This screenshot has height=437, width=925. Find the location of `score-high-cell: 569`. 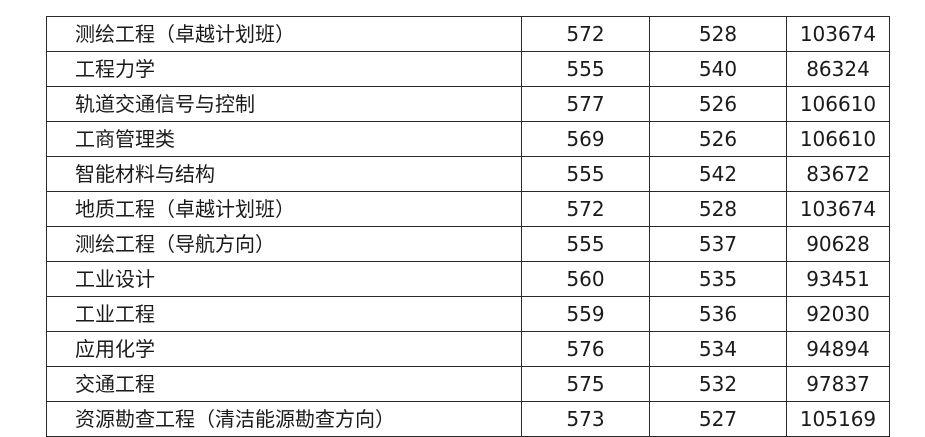

score-high-cell: 569 is located at coordinates (585, 139).